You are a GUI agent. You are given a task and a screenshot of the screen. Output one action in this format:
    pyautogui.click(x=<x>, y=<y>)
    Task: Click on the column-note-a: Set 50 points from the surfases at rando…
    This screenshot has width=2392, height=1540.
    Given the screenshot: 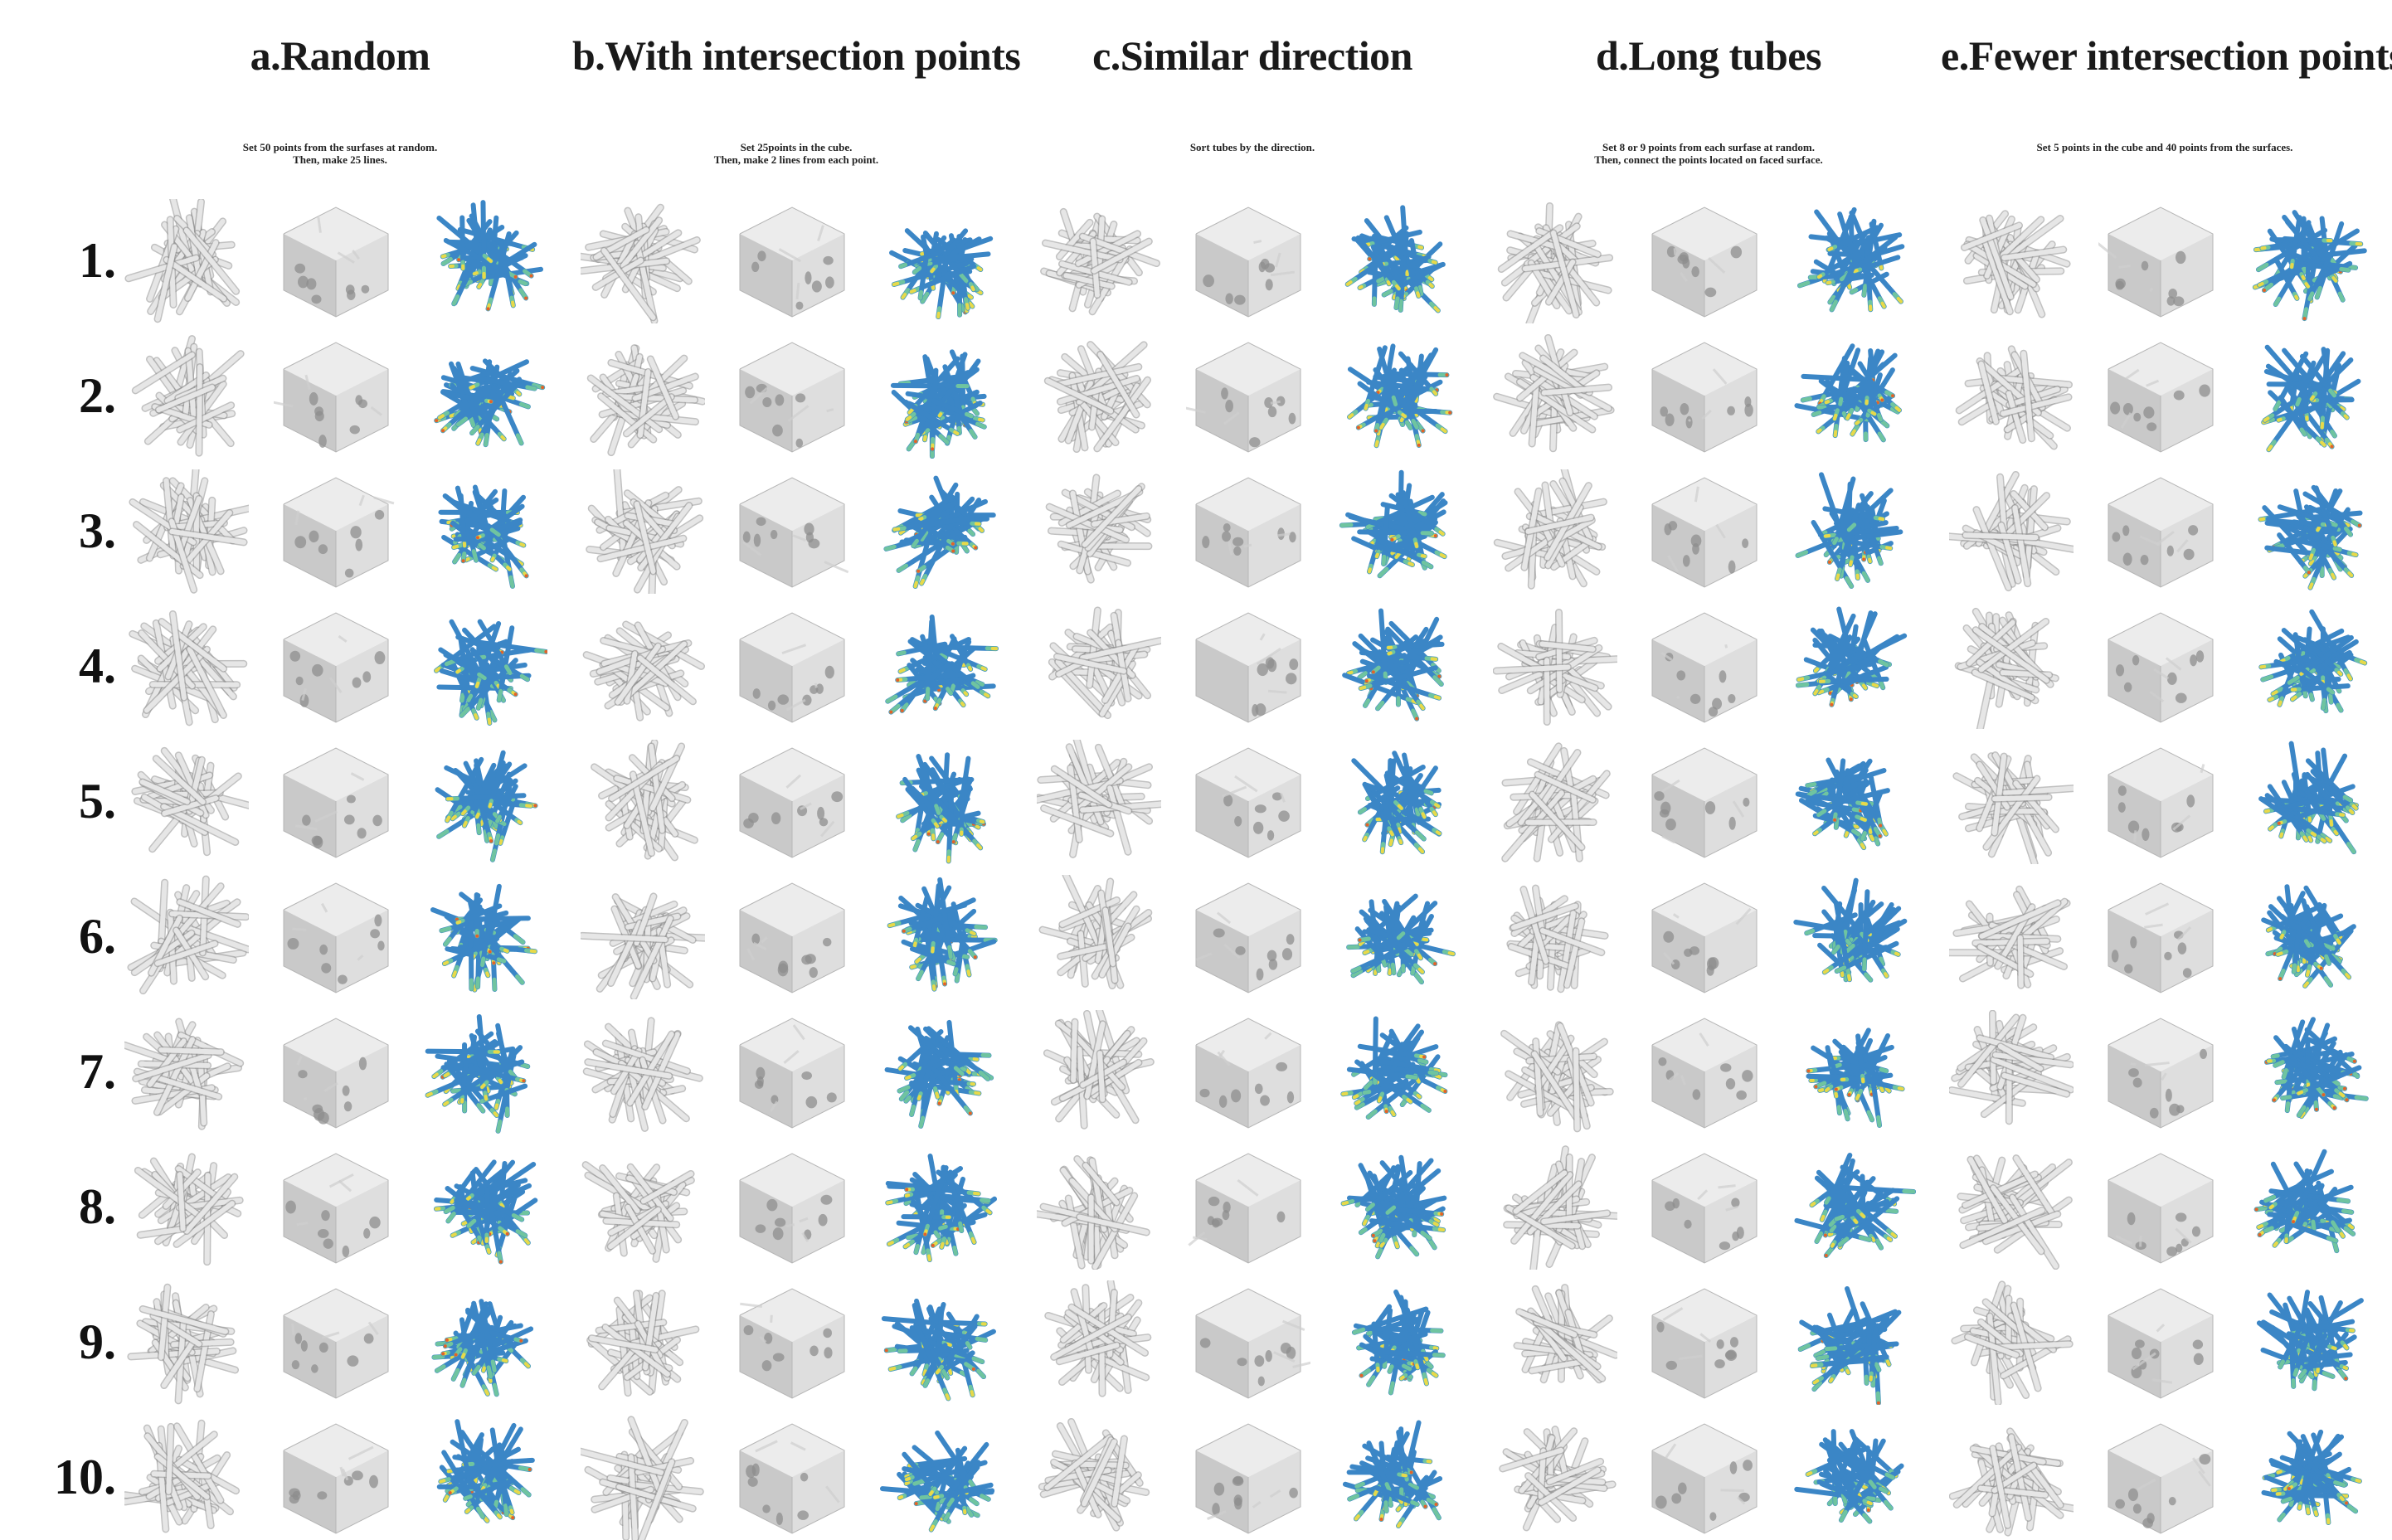 What is the action you would take?
    pyautogui.click(x=340, y=154)
    